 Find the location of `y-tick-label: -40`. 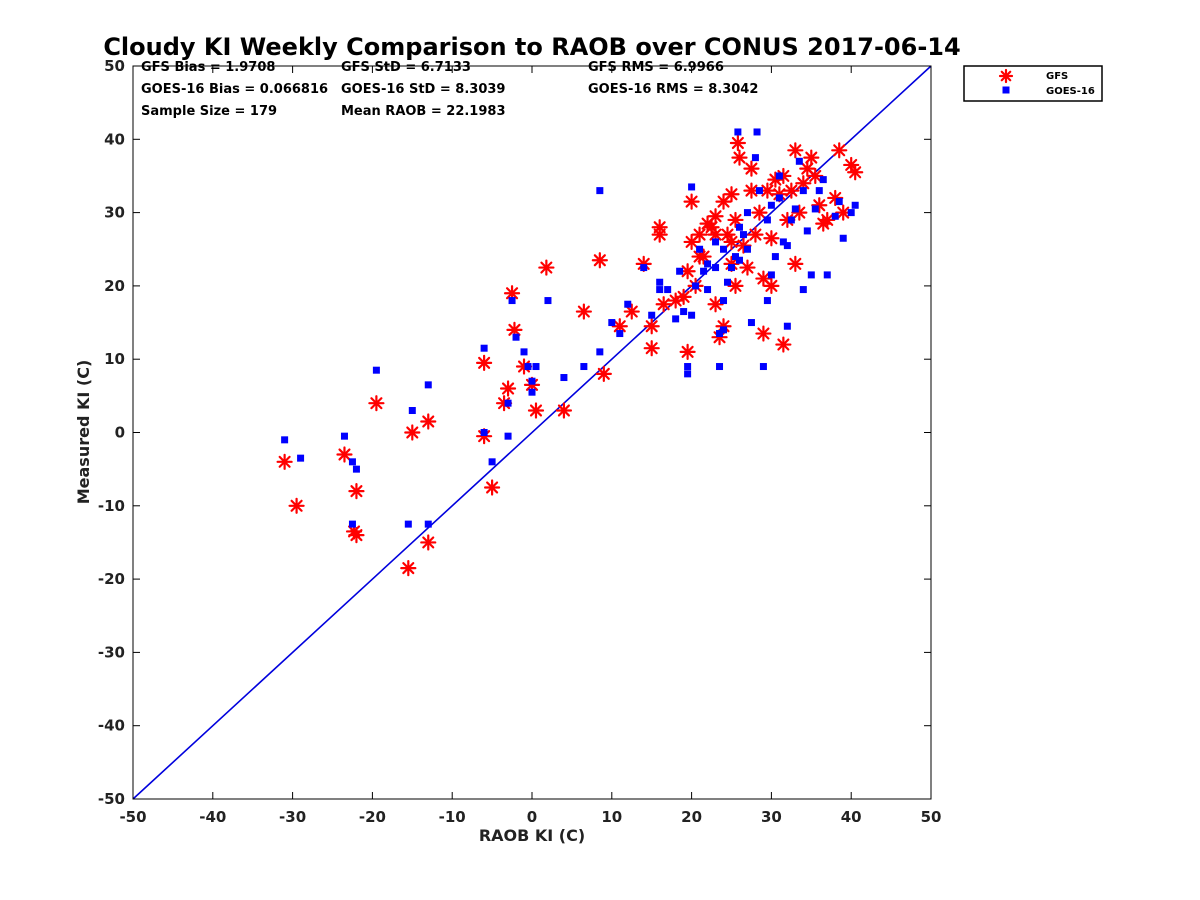

y-tick-label: -40 is located at coordinates (111, 726).